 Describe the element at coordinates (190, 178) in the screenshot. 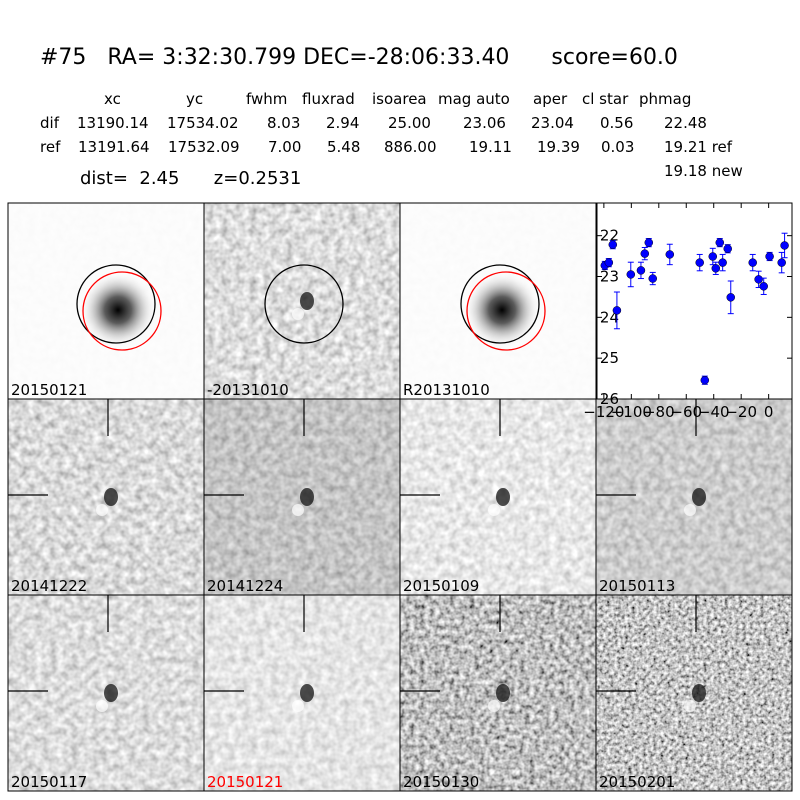

I see `dist-line: dist= 2.45 z=0.2531` at that location.